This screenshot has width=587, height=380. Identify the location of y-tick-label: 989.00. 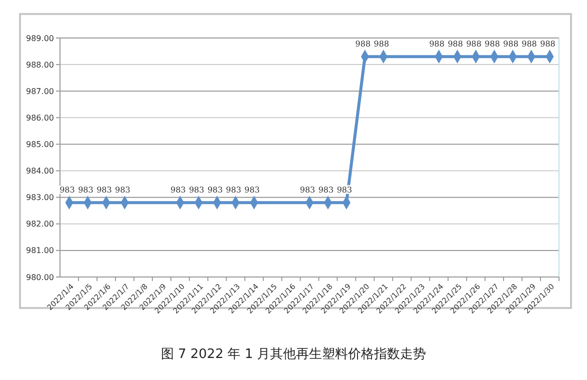
(40, 38).